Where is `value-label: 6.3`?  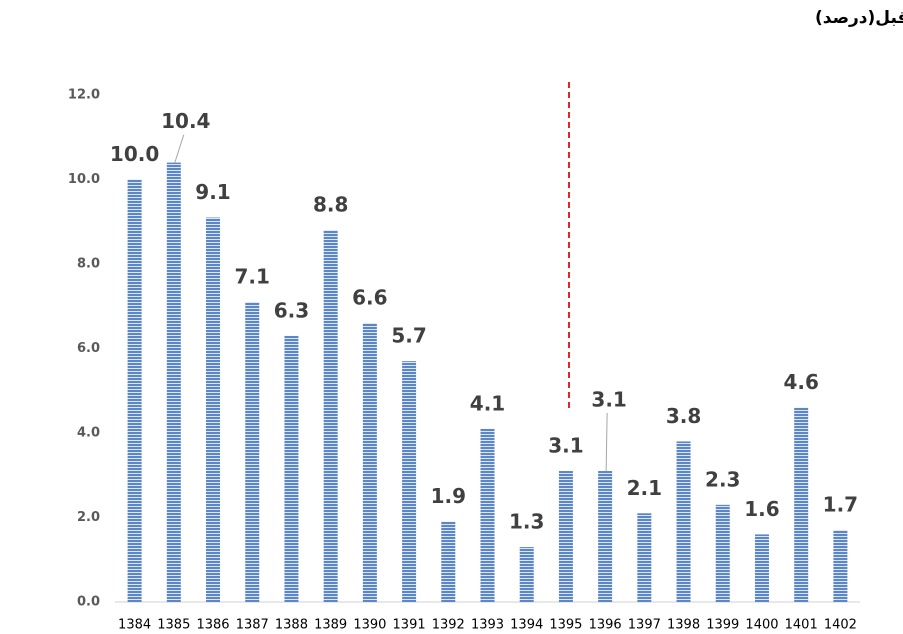
value-label: 6.3 is located at coordinates (291, 310).